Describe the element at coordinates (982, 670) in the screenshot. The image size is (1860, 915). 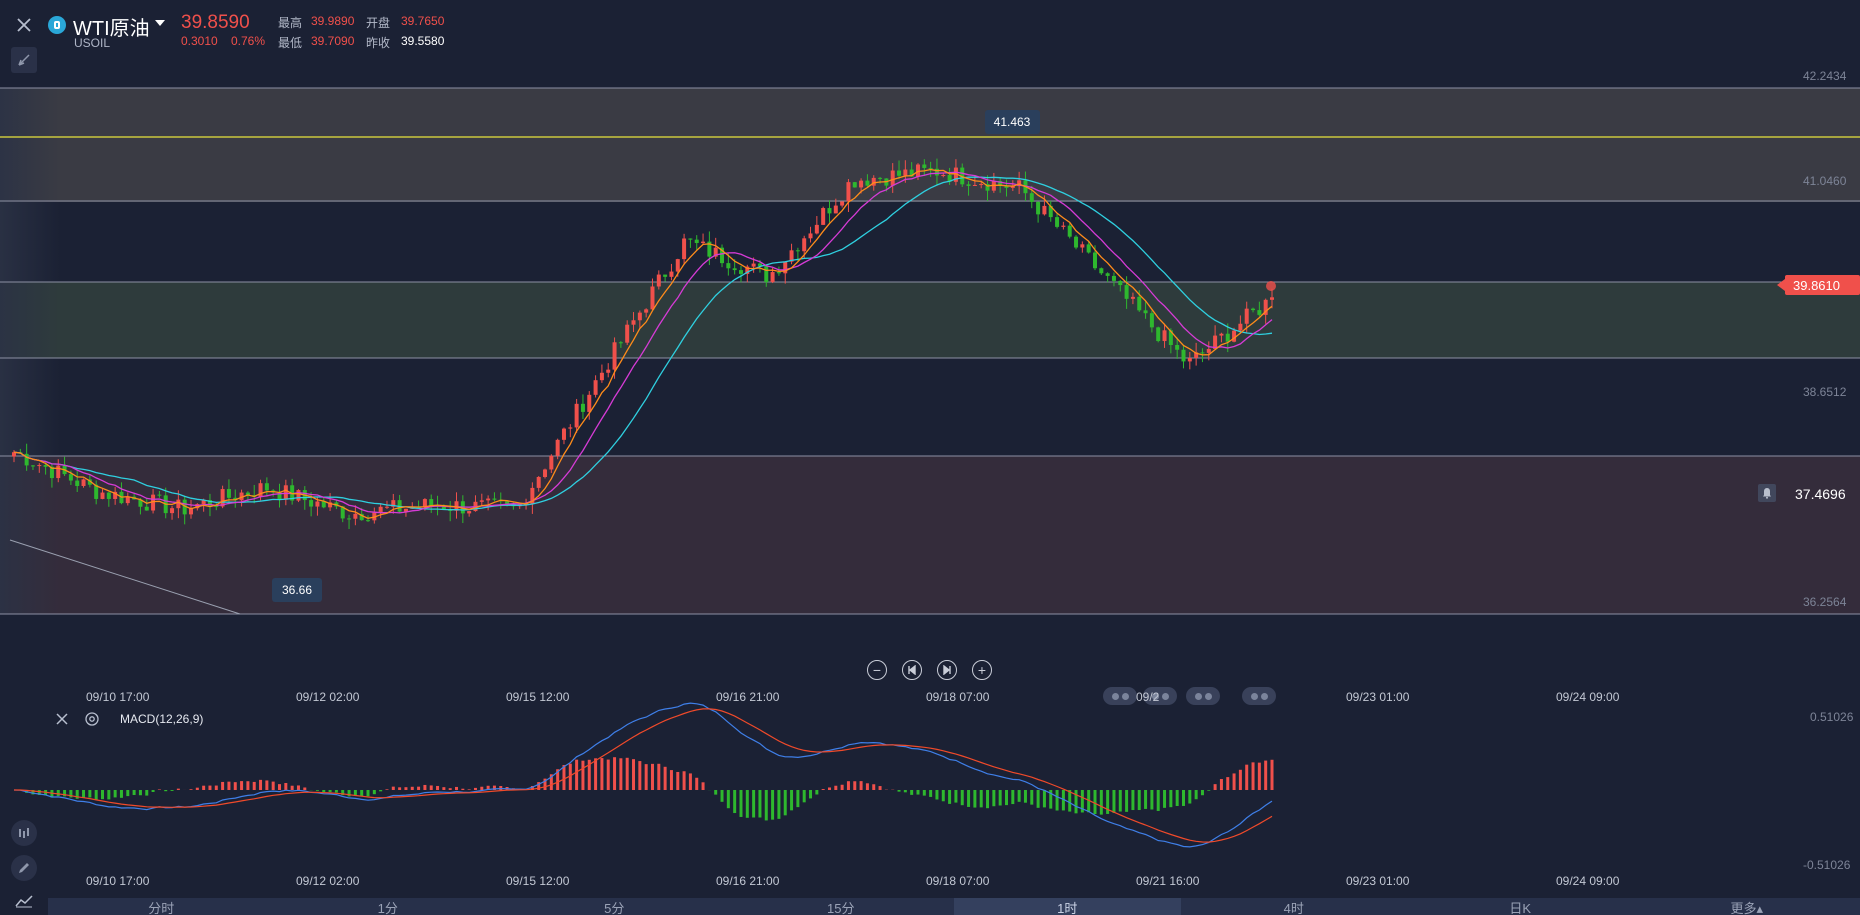
I see `zoom-in-button: +` at that location.